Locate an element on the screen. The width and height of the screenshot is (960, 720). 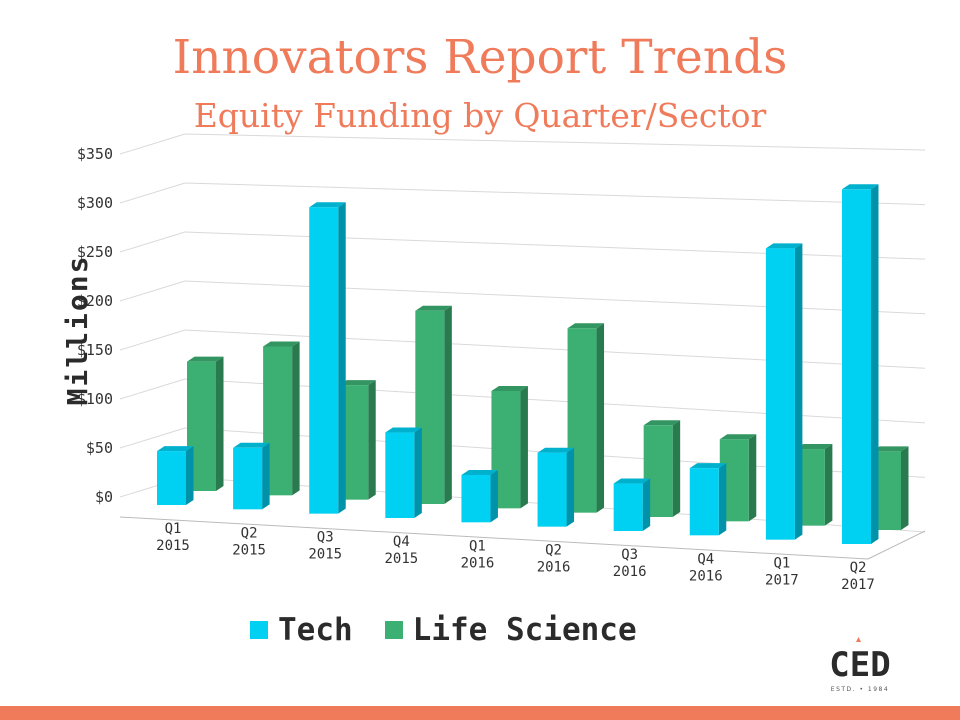
legend-item-tech: Tech is located at coordinates (301, 630).